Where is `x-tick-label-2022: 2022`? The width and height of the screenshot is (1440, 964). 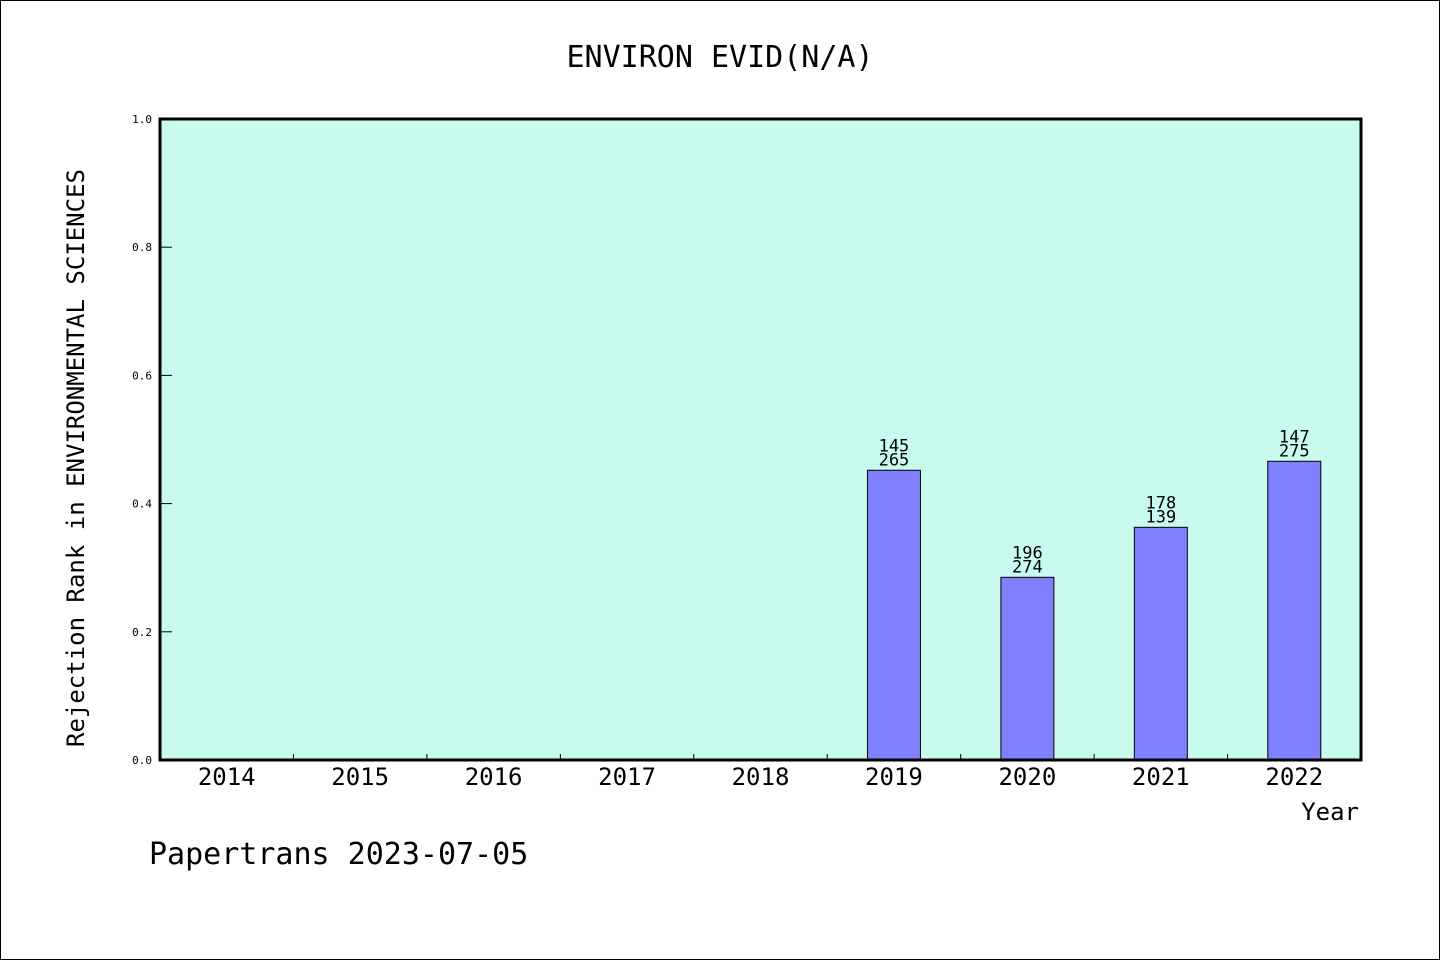
x-tick-label-2022: 2022 is located at coordinates (1294, 777).